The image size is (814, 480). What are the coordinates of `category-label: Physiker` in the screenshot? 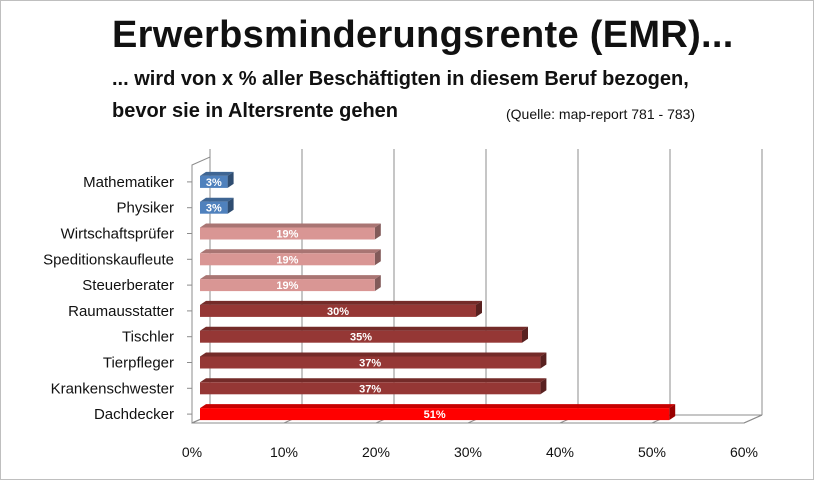 It's located at (145, 208).